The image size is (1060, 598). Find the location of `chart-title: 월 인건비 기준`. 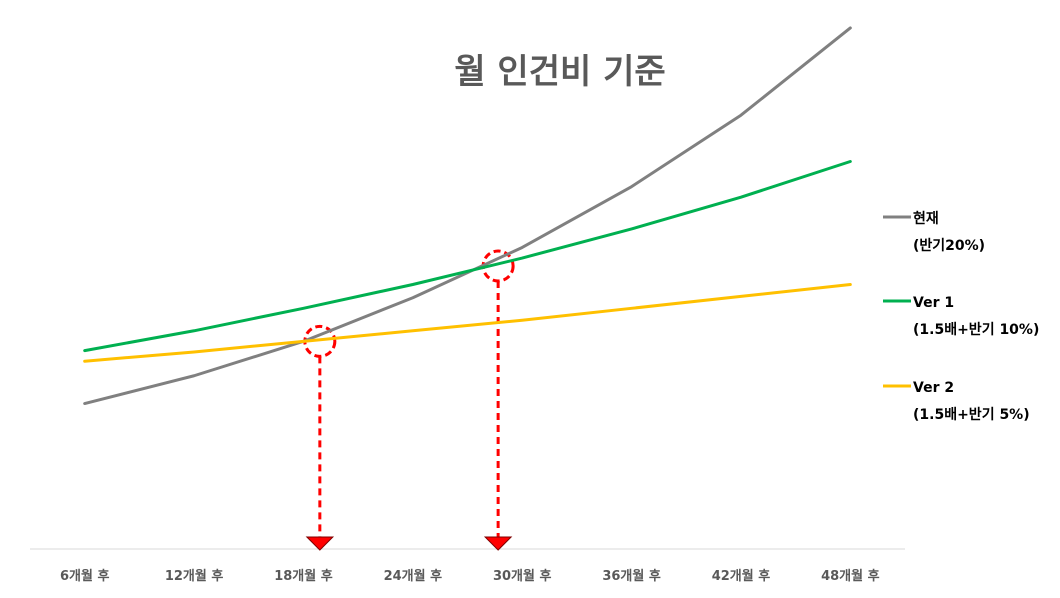

chart-title: 월 인건비 기준 is located at coordinates (559, 72).